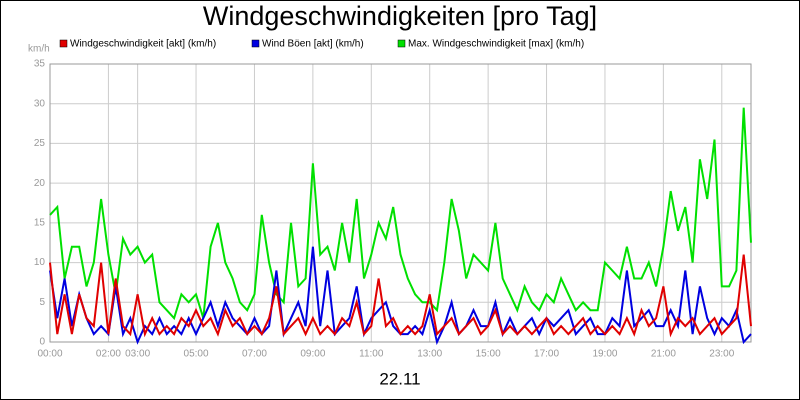 This screenshot has height=400, width=800. Describe the element at coordinates (488, 354) in the screenshot. I see `x-tick-label: 15:00` at that location.